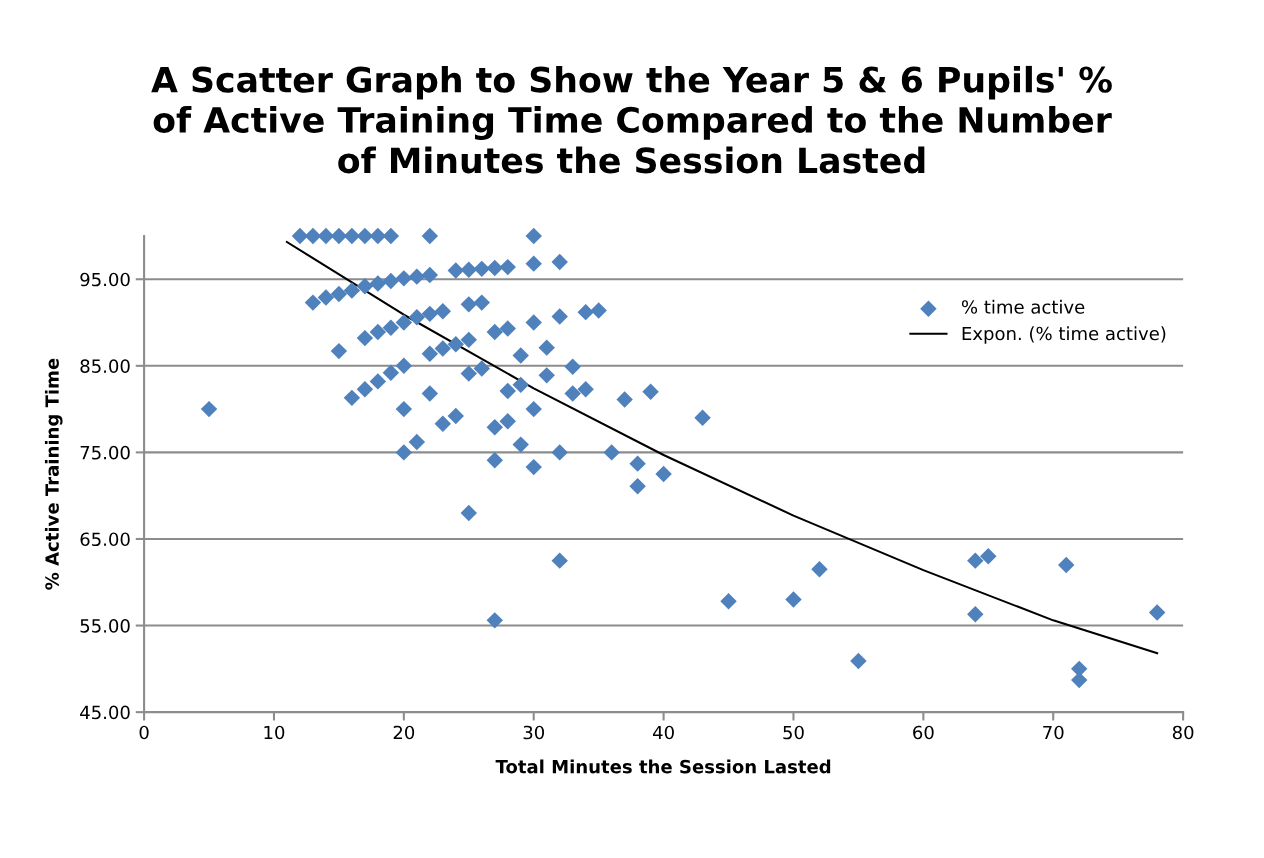  I want to click on x-tick-label: 10, so click(274, 732).